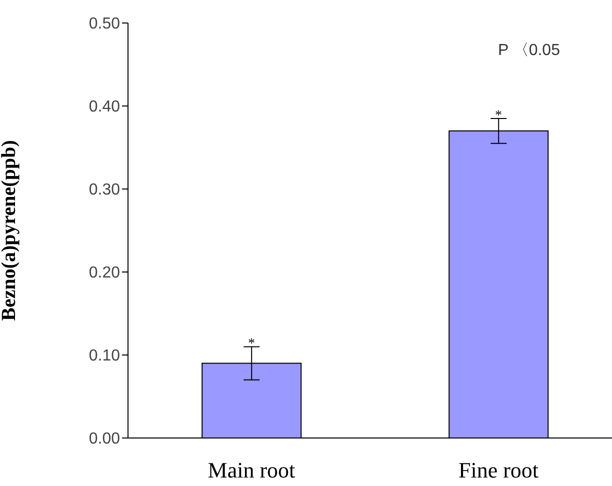 Image resolution: width=612 pixels, height=486 pixels. What do you see at coordinates (529, 51) in the screenshot?
I see `annotation: P 〈0.05` at bounding box center [529, 51].